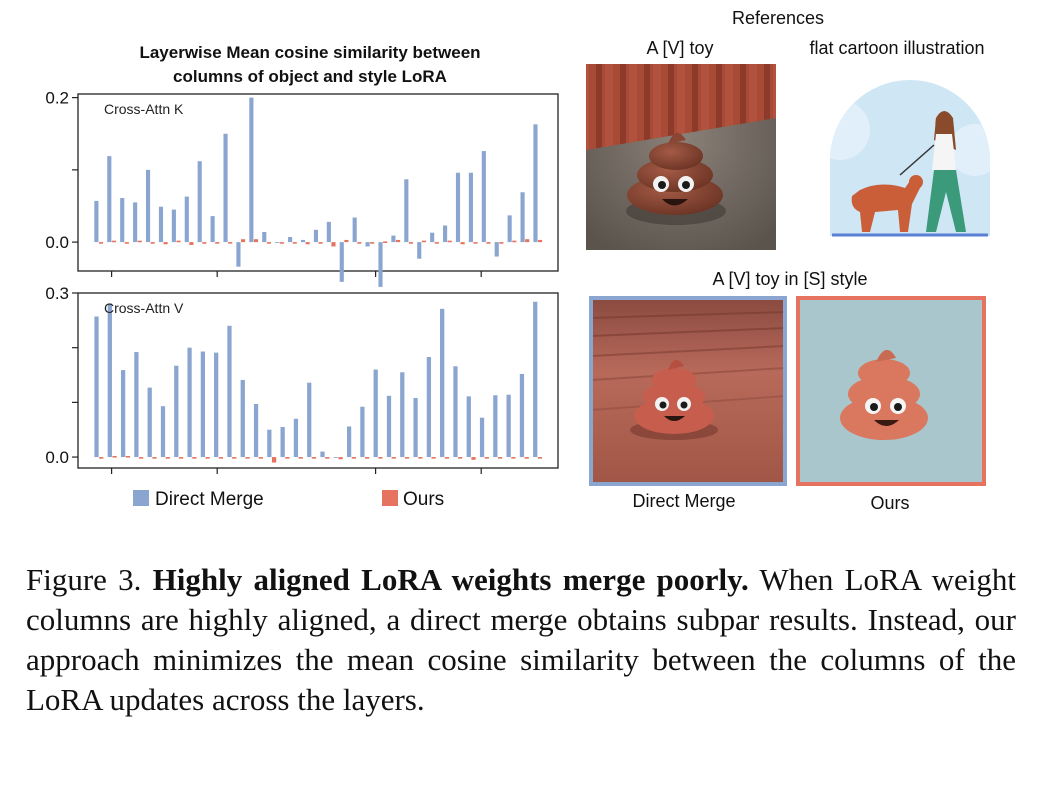 Image resolution: width=1040 pixels, height=802 pixels. What do you see at coordinates (681, 157) in the screenshot?
I see `reference-toy-photo` at bounding box center [681, 157].